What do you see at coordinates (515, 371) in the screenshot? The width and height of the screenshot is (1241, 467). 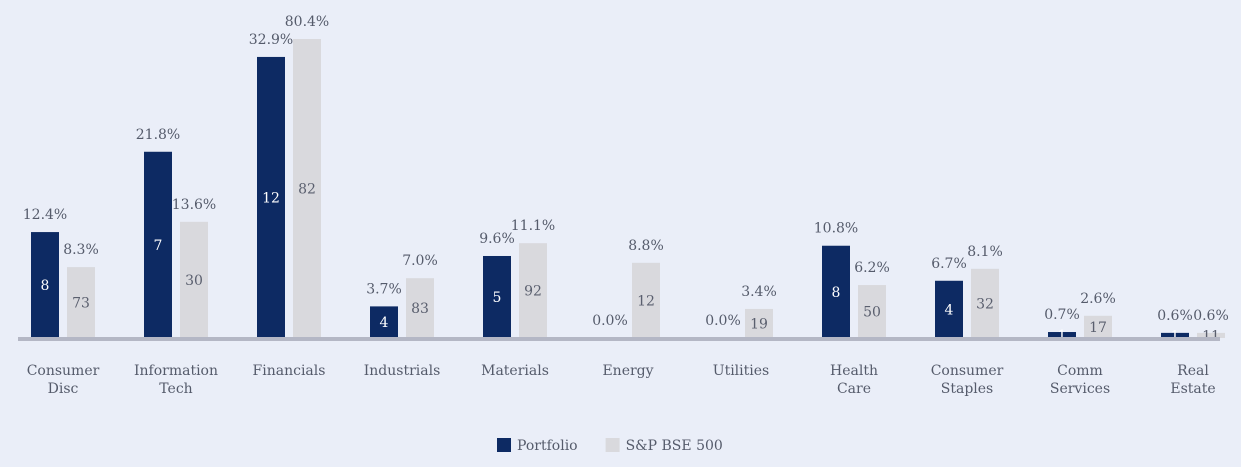 I see `x-tick-label: Materials` at bounding box center [515, 371].